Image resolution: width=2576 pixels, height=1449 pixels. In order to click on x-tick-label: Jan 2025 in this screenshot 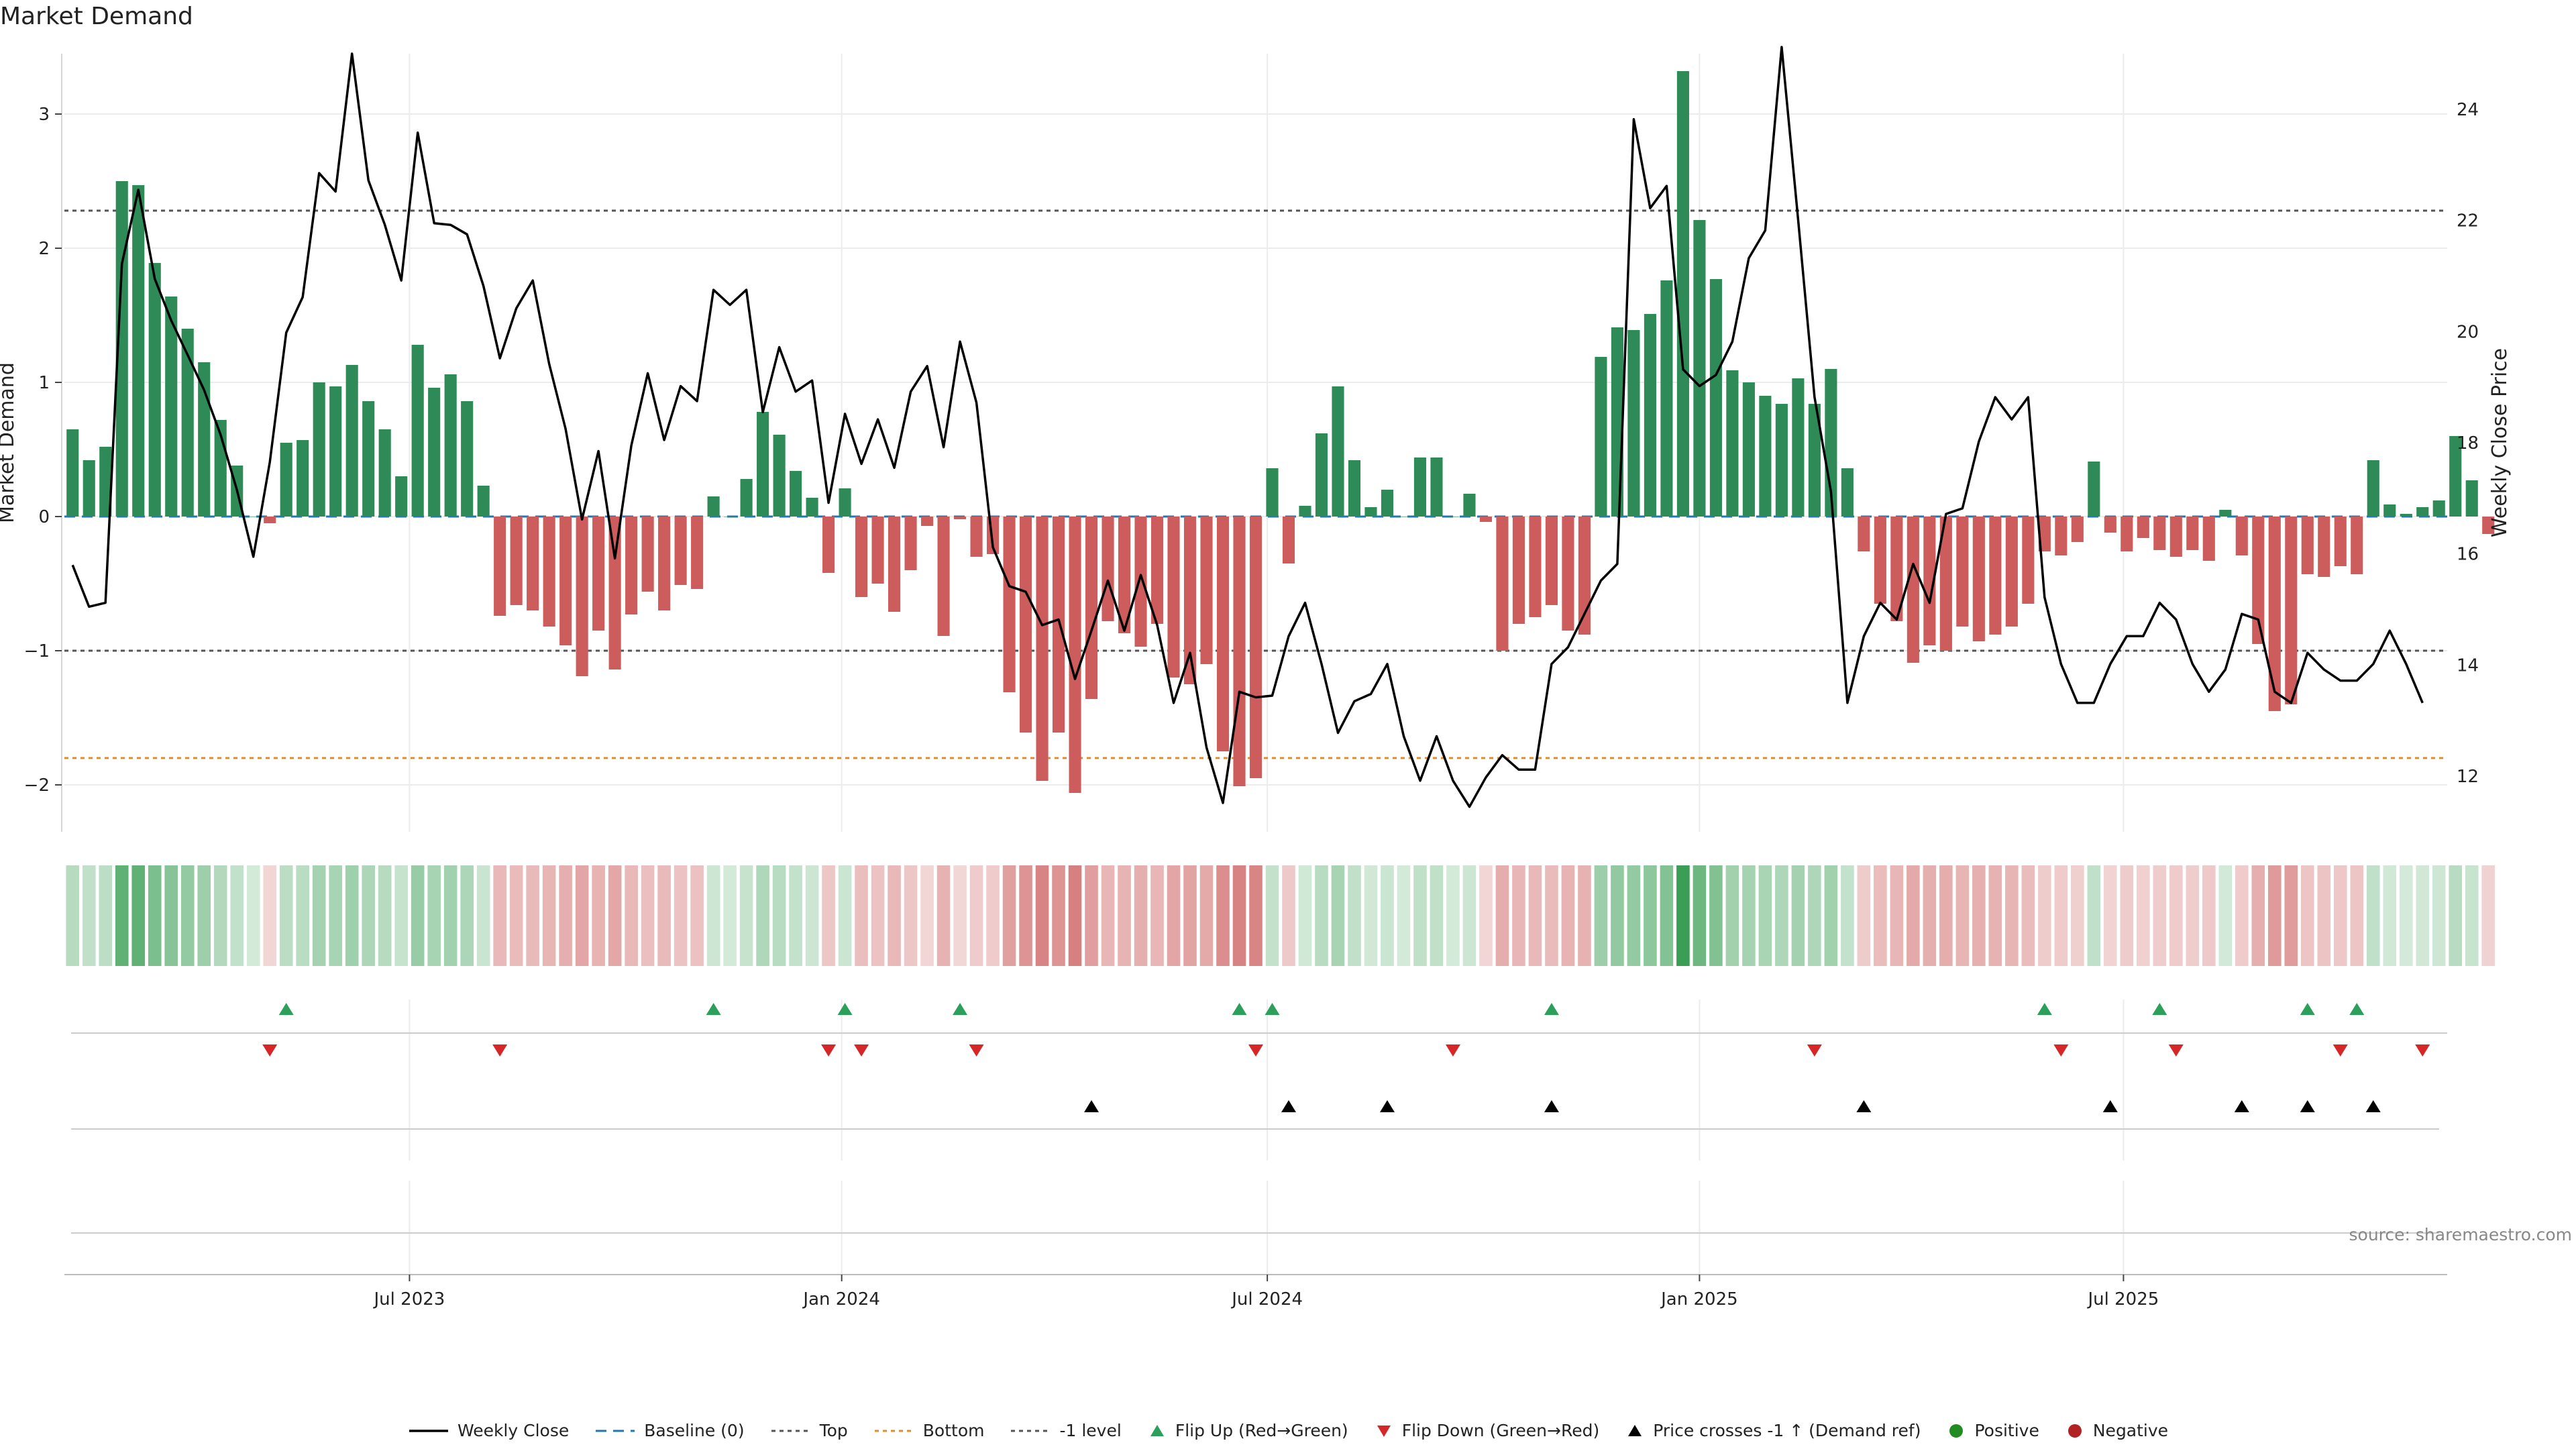, I will do `click(1699, 1299)`.